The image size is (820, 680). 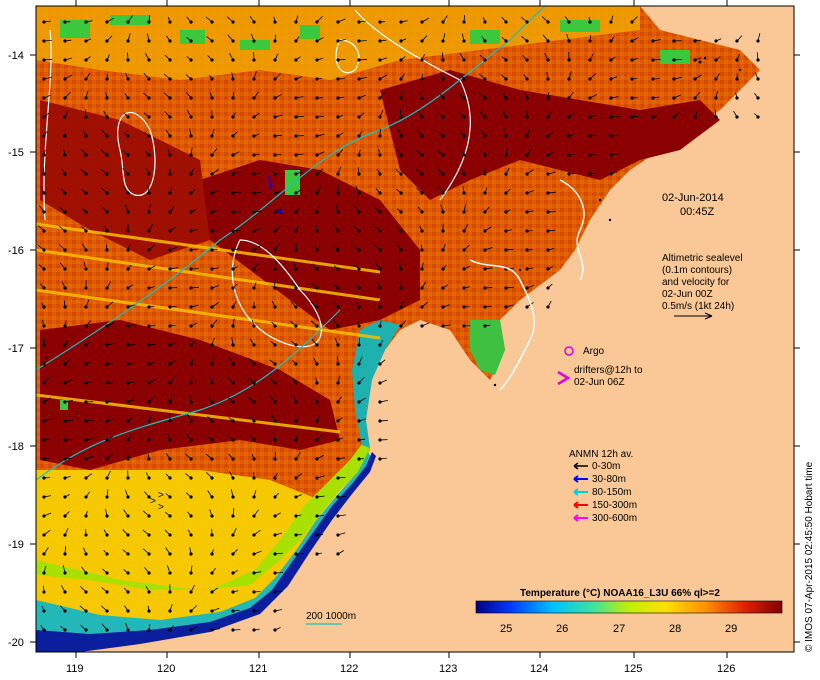 What do you see at coordinates (611, 492) in the screenshot?
I see `anmn-item-label: 80-150m` at bounding box center [611, 492].